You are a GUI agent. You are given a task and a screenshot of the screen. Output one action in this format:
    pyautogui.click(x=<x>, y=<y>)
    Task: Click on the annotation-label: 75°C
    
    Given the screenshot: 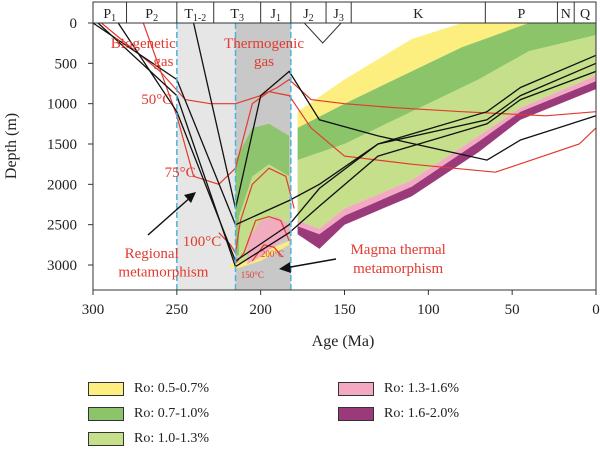 What is the action you would take?
    pyautogui.click(x=180, y=173)
    